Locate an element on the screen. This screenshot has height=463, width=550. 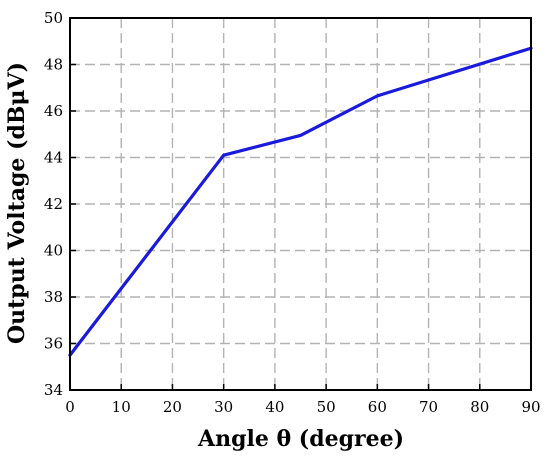
y-tick-label-44: 44 is located at coordinates (53, 158).